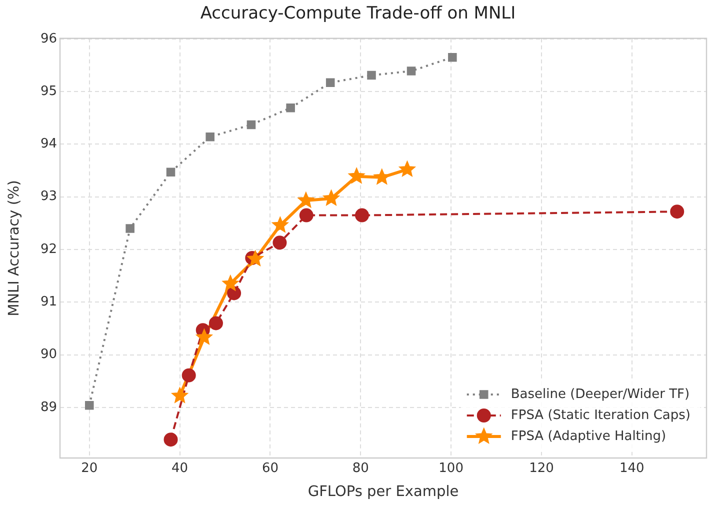 Image resolution: width=714 pixels, height=505 pixels. What do you see at coordinates (600, 394) in the screenshot?
I see `legend-label: Baseline (Deeper/Wider TF)` at bounding box center [600, 394].